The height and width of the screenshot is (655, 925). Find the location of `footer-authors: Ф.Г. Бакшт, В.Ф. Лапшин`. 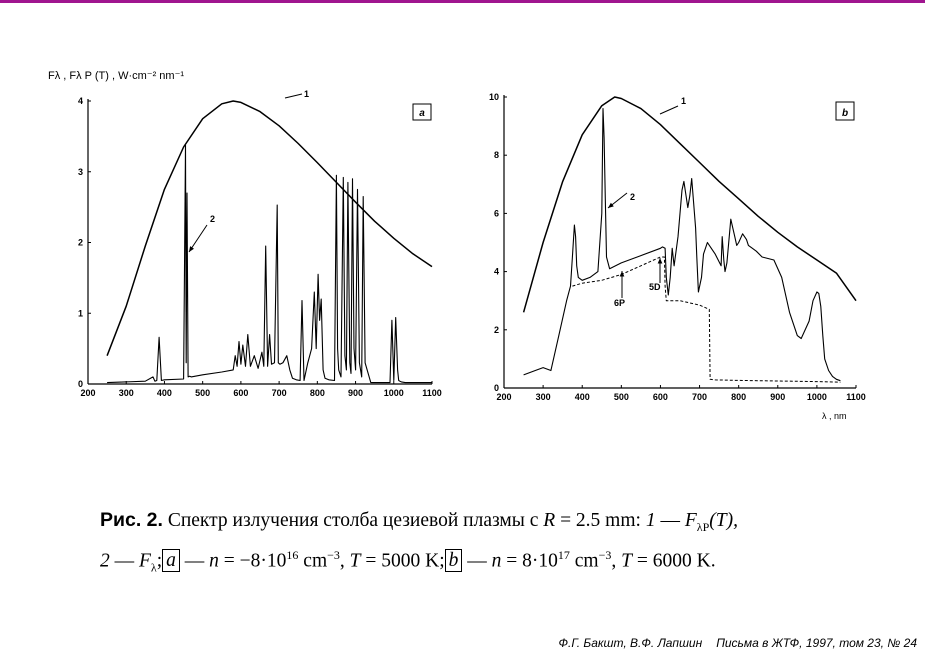

footer-authors: Ф.Г. Бакшт, В.Ф. Лапшин is located at coordinates (630, 643).